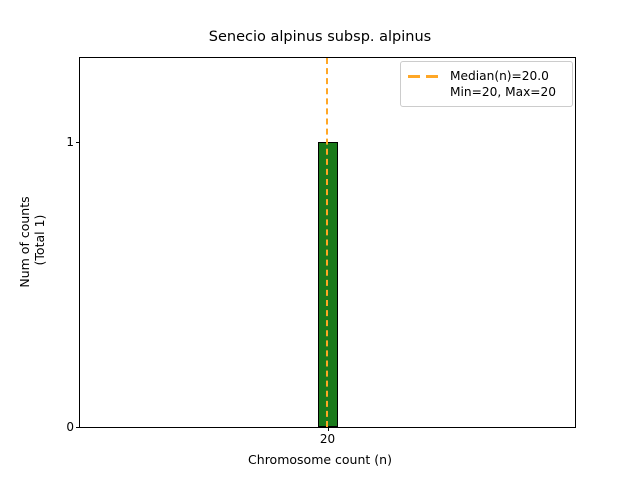 The height and width of the screenshot is (480, 640). What do you see at coordinates (499, 76) in the screenshot?
I see `legend-label-line1: Median(n)=20.0` at bounding box center [499, 76].